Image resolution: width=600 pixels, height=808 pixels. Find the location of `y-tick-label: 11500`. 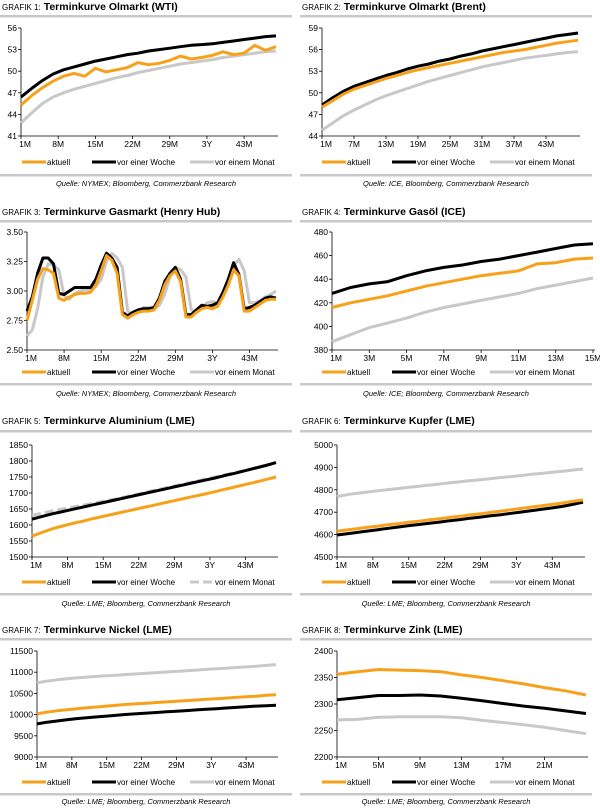

y-tick-label: 11500 is located at coordinates (21, 651).